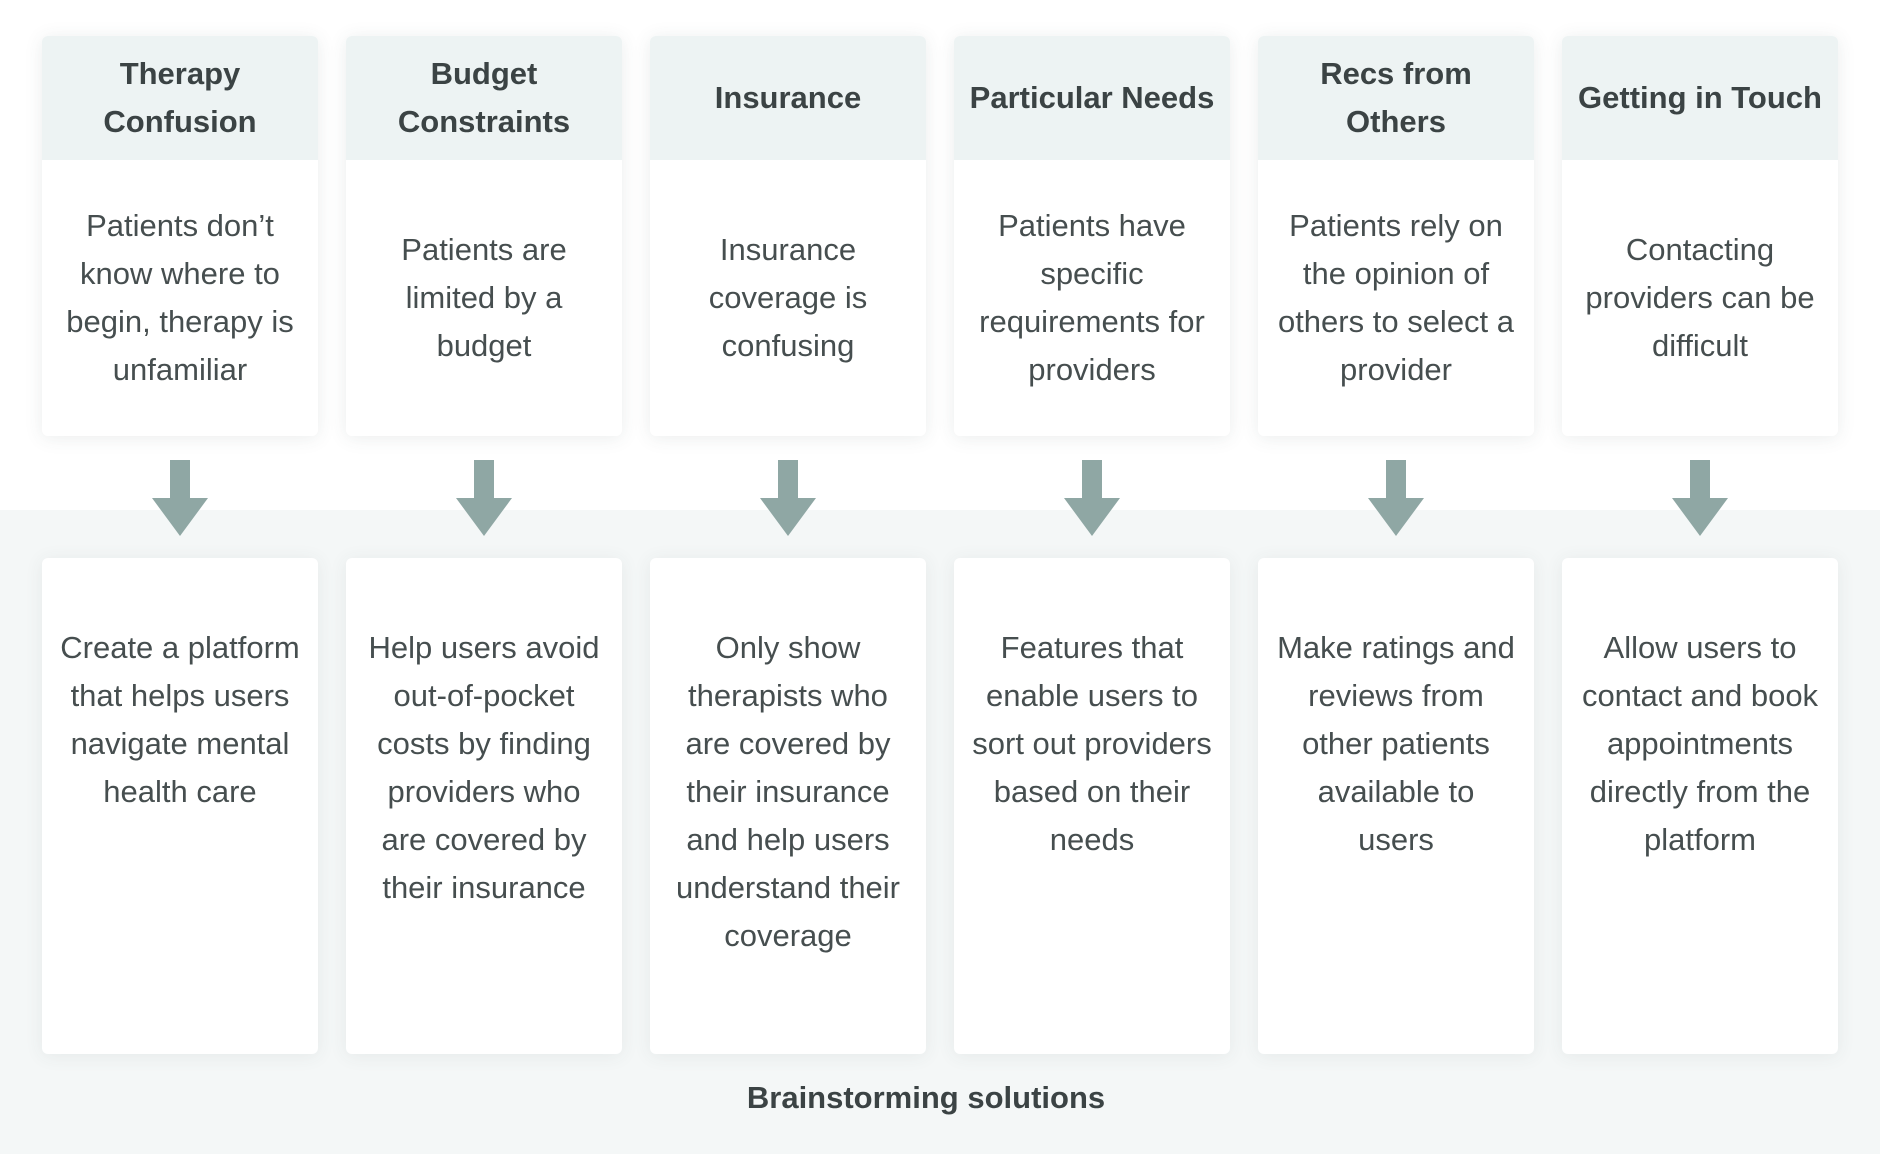 The image size is (1880, 1154). I want to click on problem-title: Therapy Confusion, so click(180, 98).